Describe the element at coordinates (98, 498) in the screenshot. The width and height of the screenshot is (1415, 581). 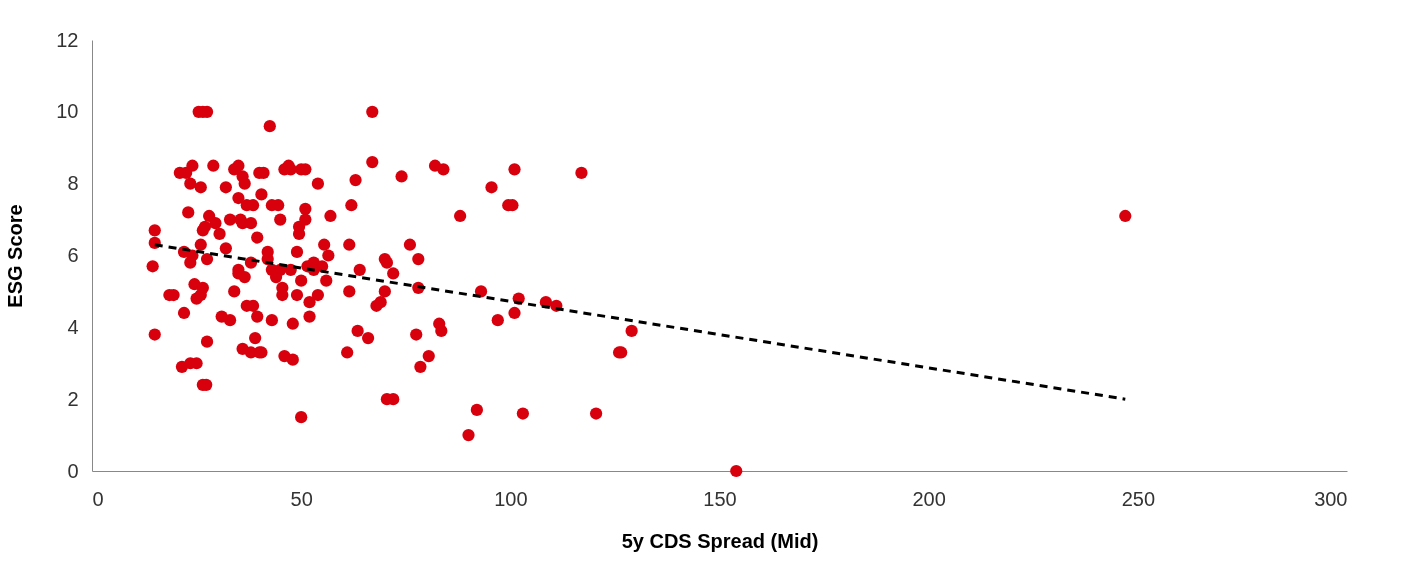
I see `x-tick-label: 0` at that location.